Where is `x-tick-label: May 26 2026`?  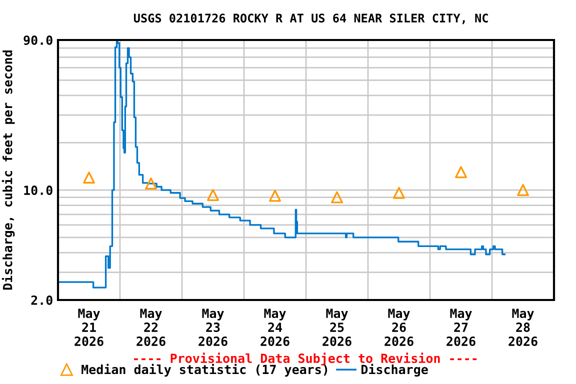
x-tick-label: May 26 2026 is located at coordinates (399, 327).